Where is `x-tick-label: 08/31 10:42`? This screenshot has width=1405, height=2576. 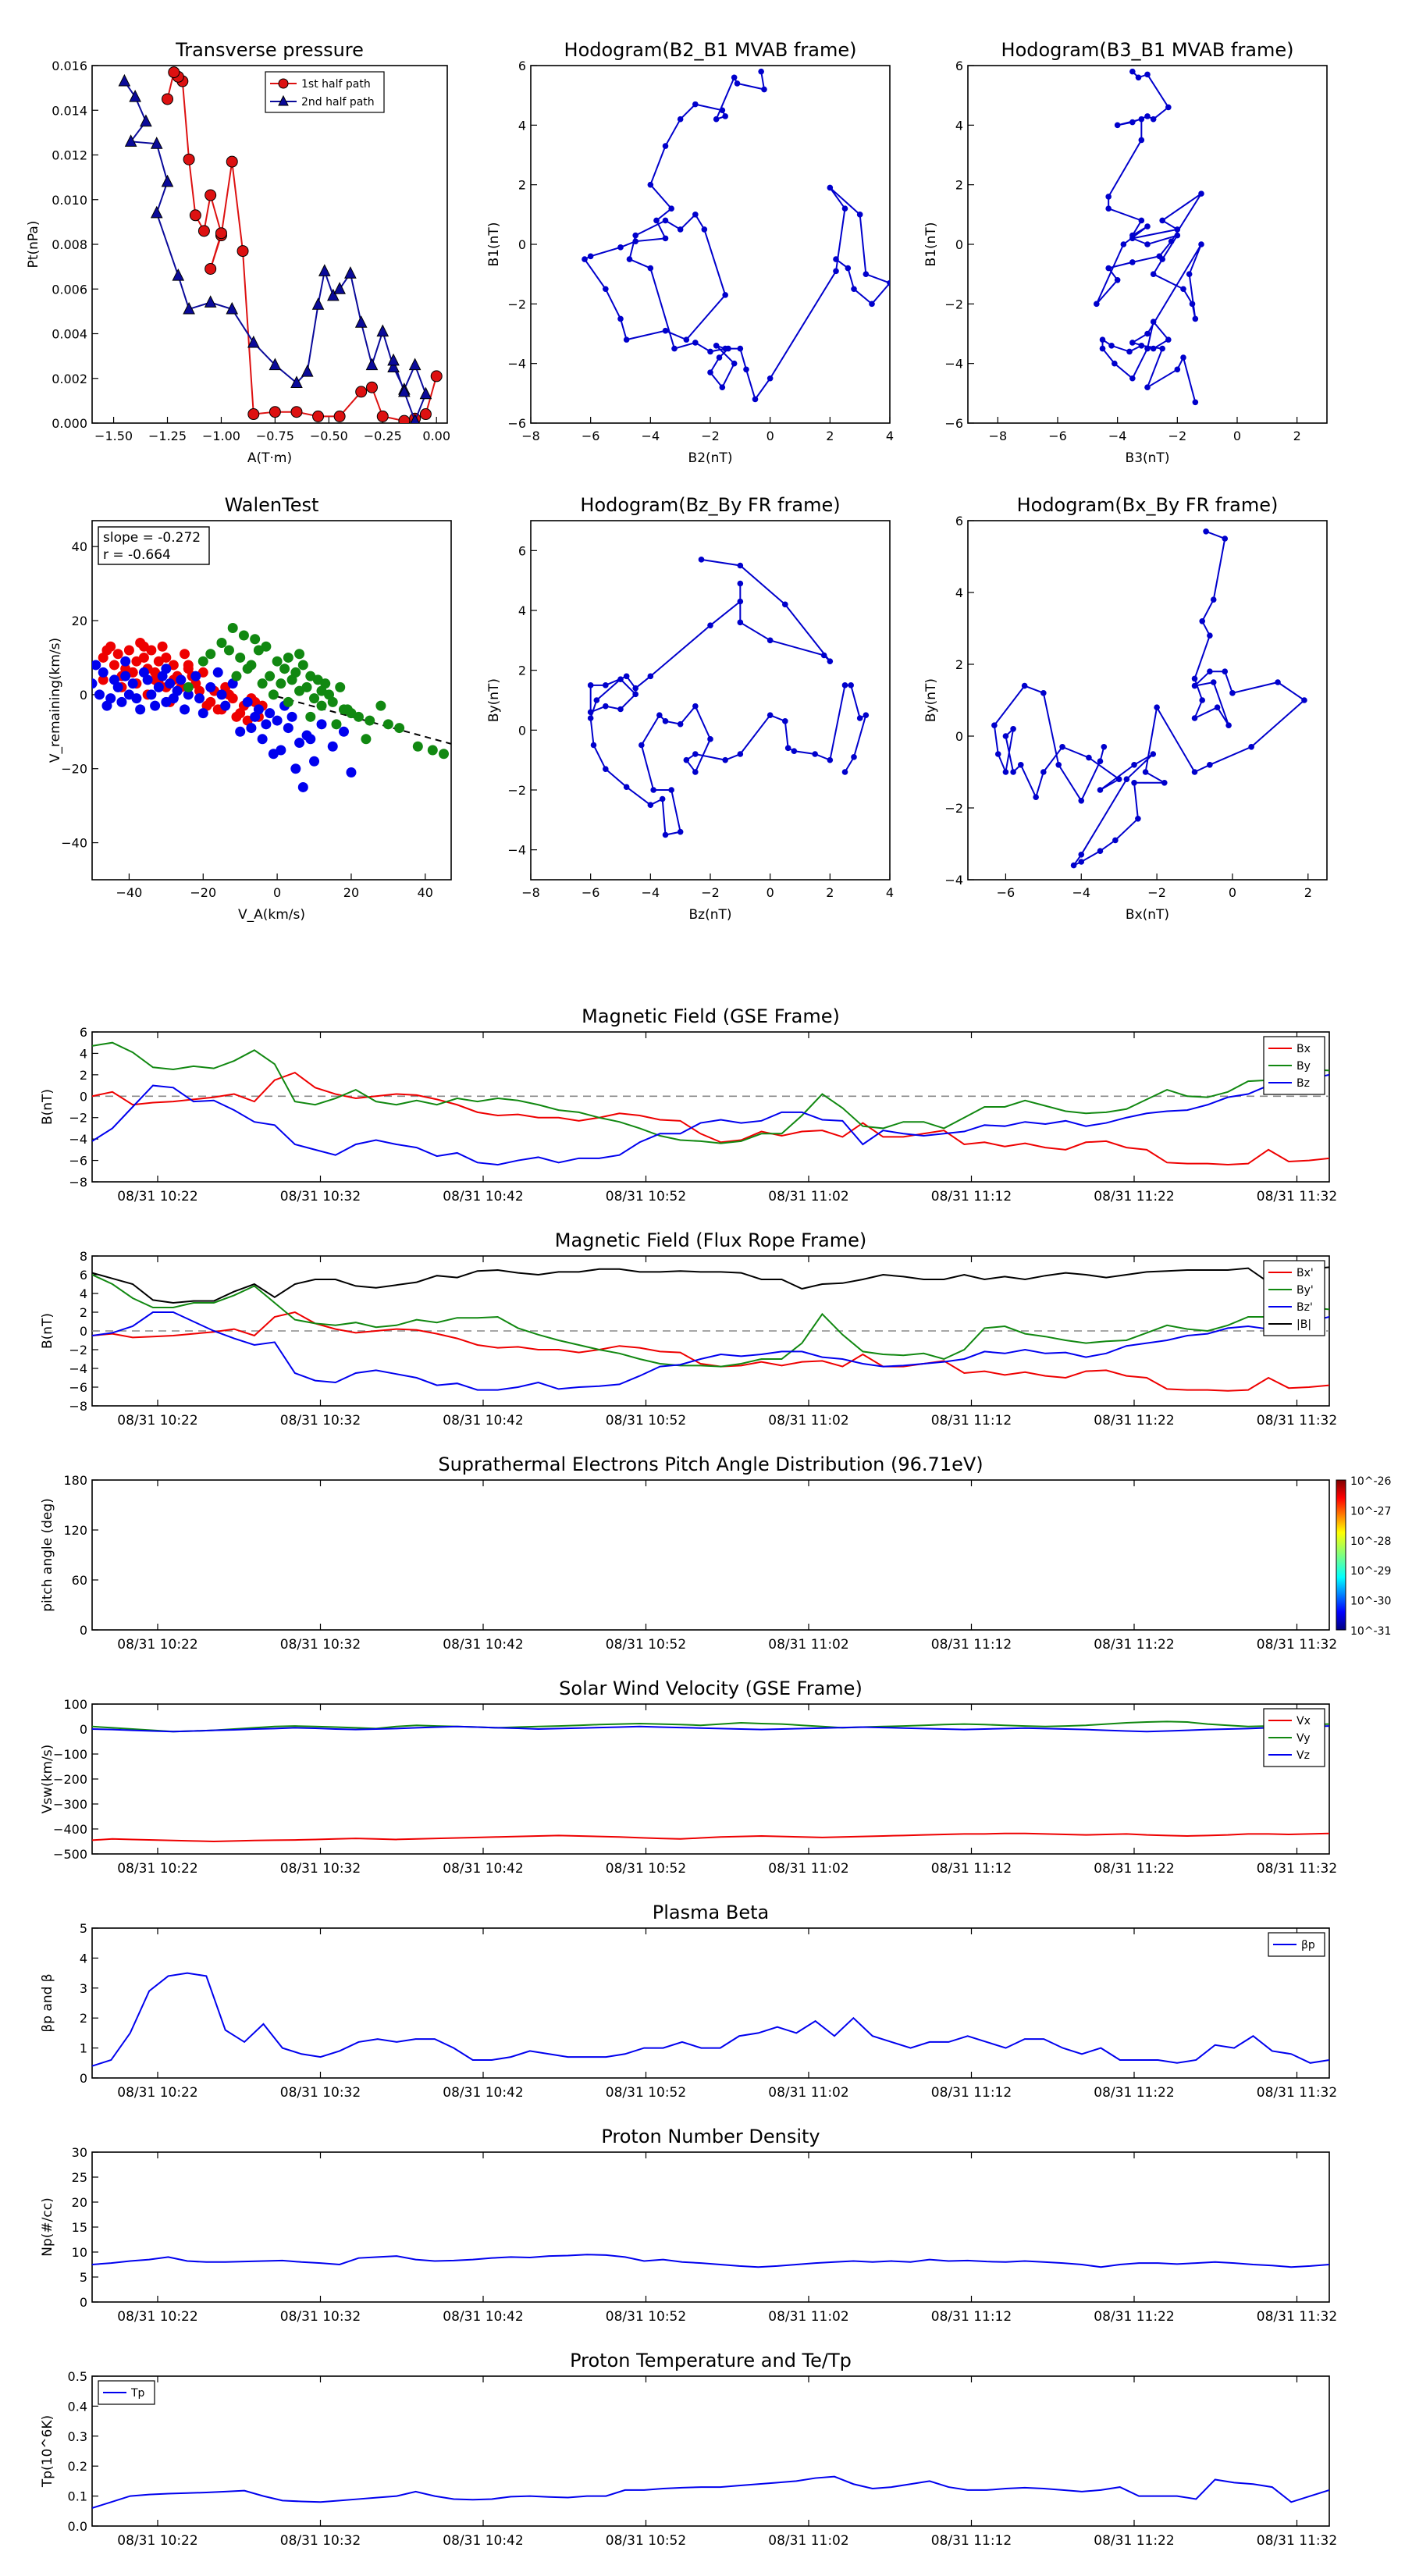 x-tick-label: 08/31 10:42 is located at coordinates (483, 2317).